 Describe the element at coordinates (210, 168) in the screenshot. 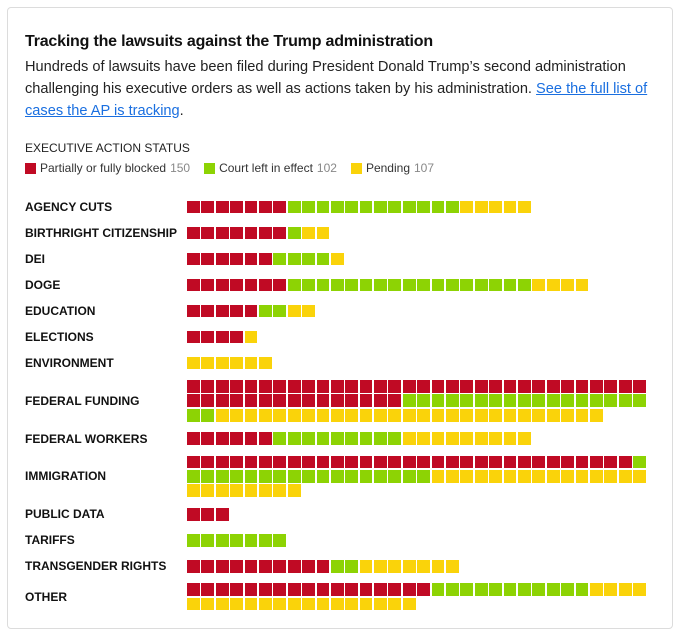

I see `legend-swatch` at that location.